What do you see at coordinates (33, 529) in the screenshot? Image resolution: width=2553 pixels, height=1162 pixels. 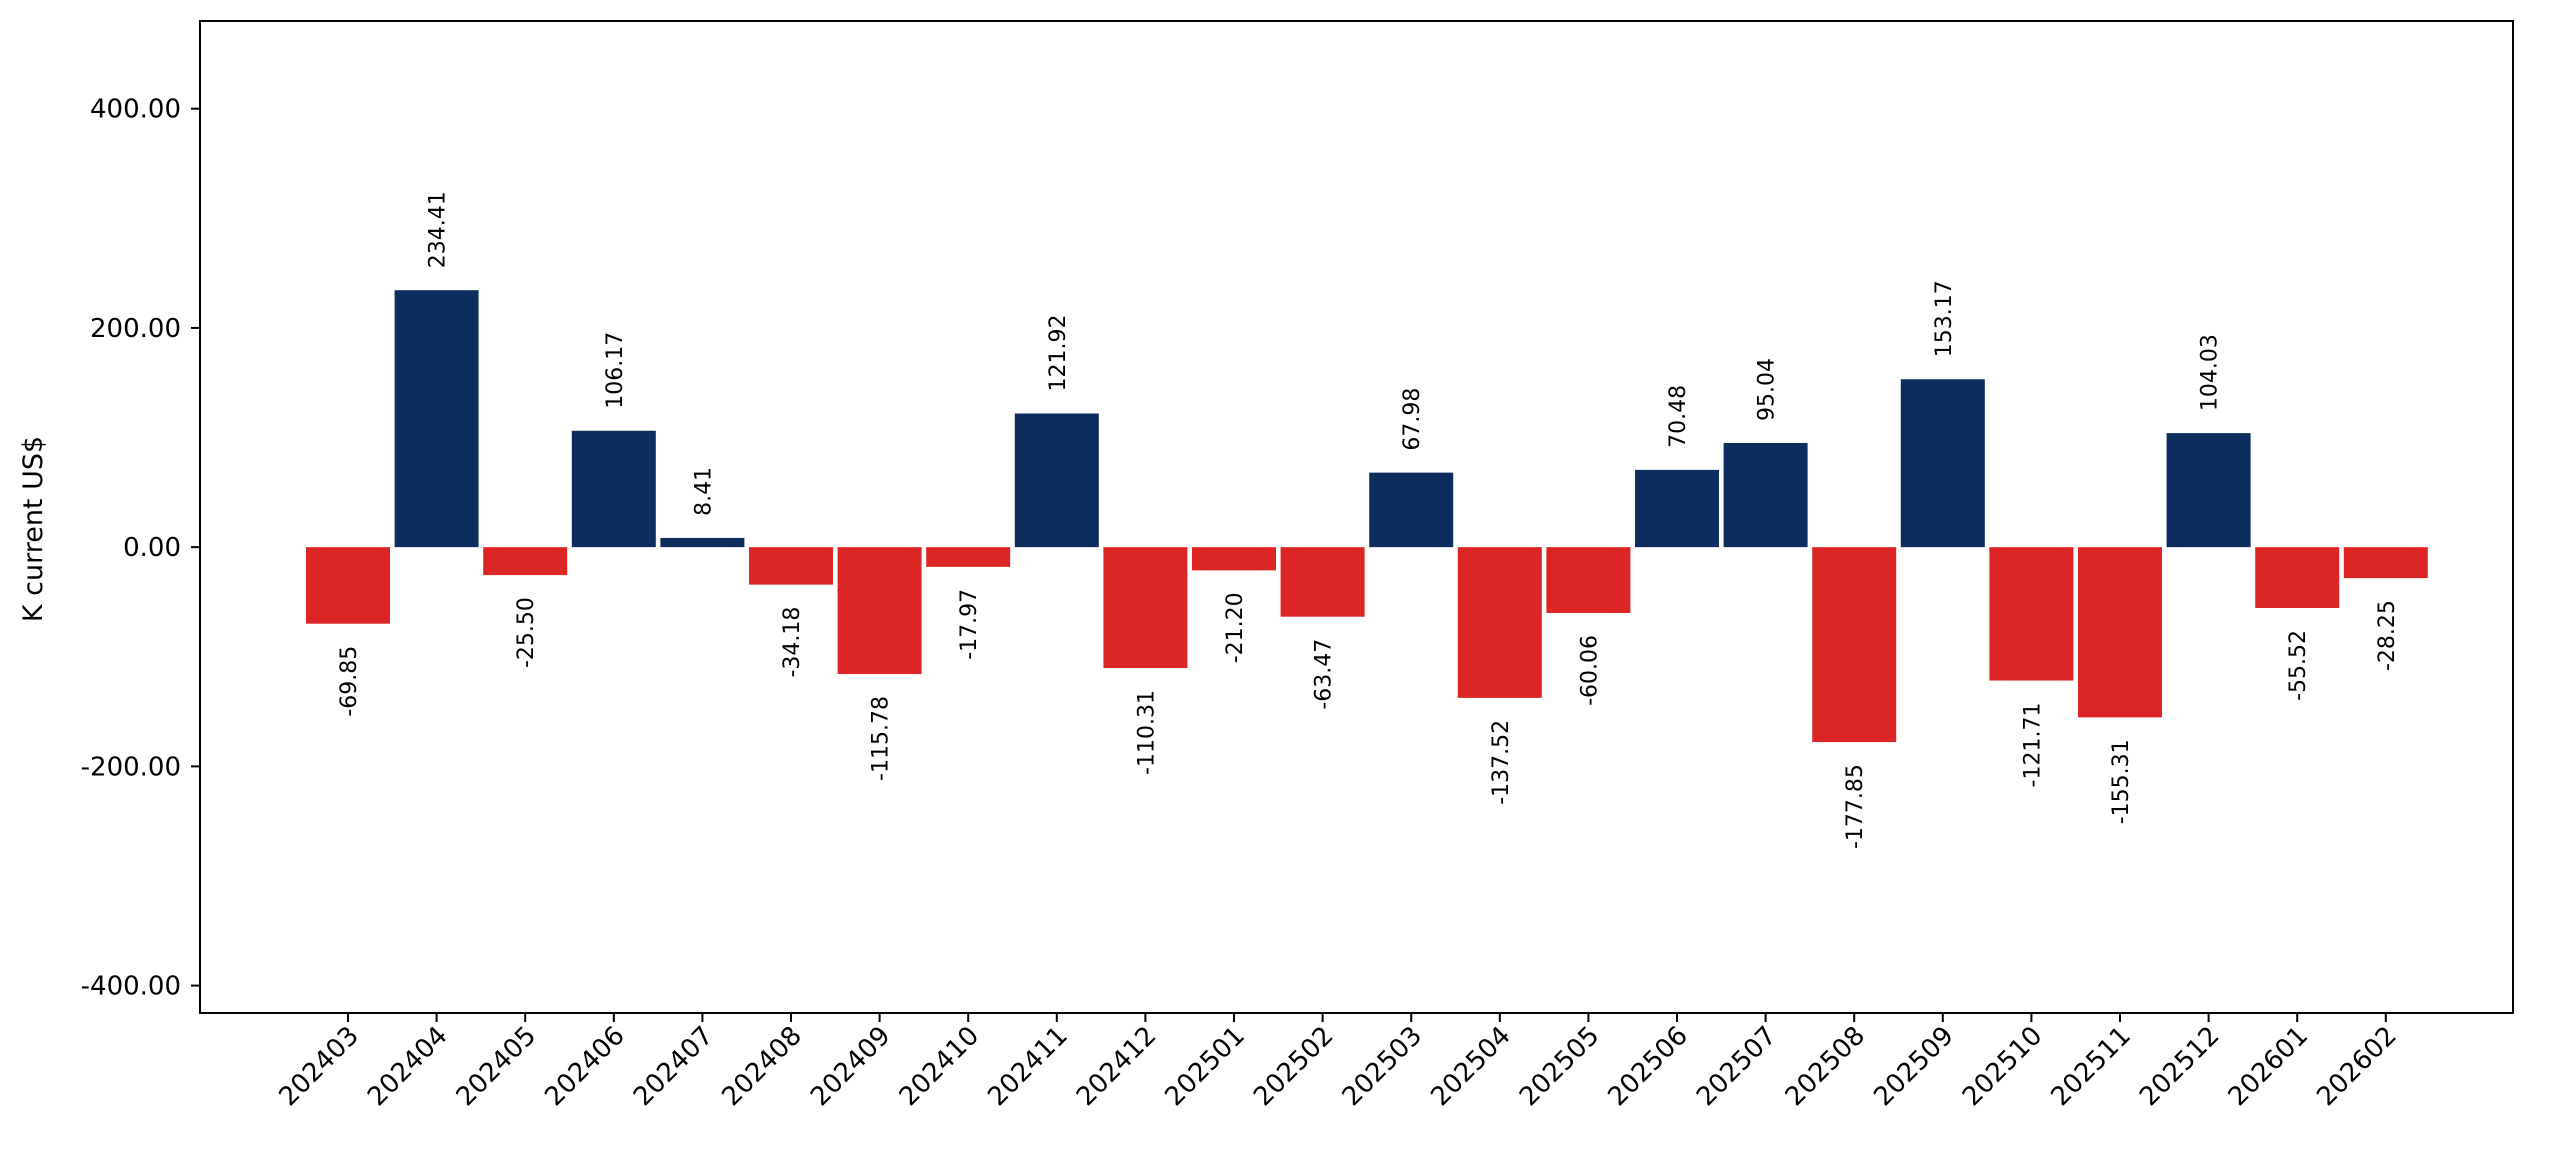 I see `y-axis-title: K current US$` at bounding box center [33, 529].